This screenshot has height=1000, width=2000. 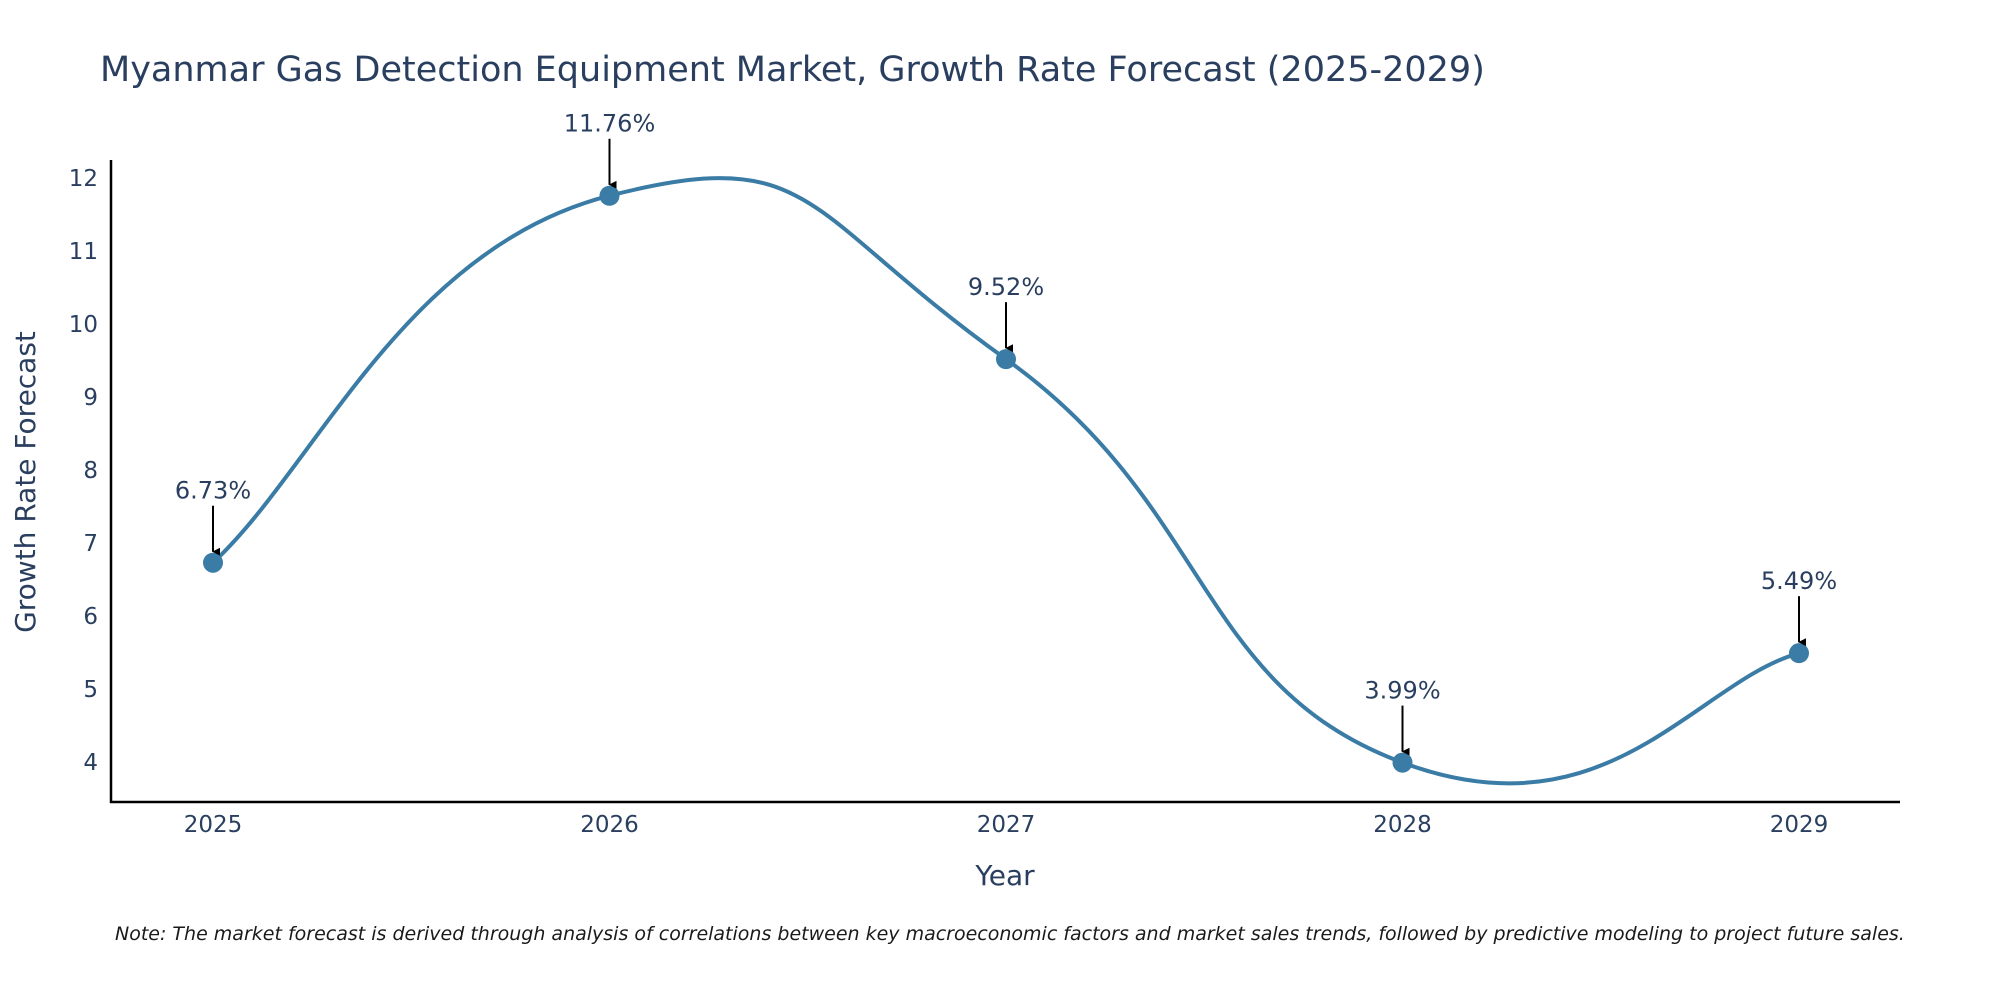 What do you see at coordinates (90, 544) in the screenshot?
I see `y-tick-label: 7` at bounding box center [90, 544].